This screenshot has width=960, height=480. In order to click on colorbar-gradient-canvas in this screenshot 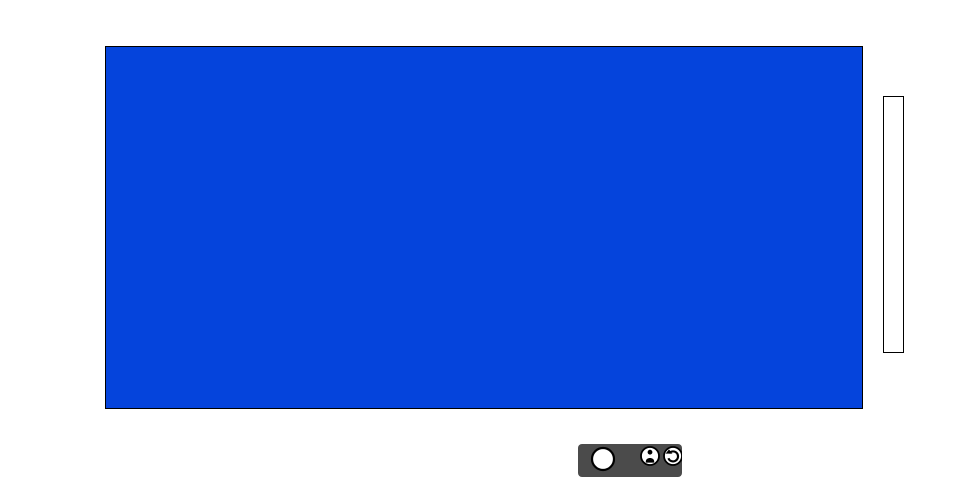, I will do `click(893, 224)`.